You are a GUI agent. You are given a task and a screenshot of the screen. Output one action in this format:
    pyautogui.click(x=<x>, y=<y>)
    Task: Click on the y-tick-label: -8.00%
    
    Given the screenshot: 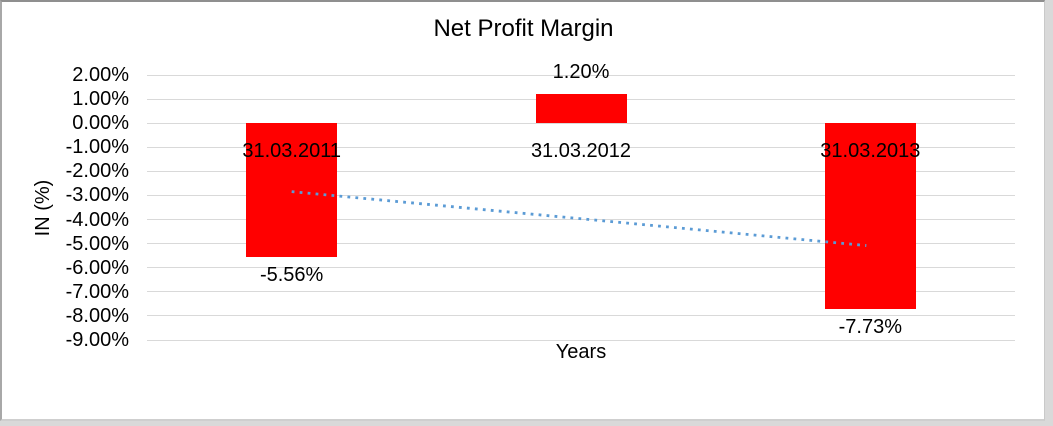 What is the action you would take?
    pyautogui.click(x=97, y=315)
    